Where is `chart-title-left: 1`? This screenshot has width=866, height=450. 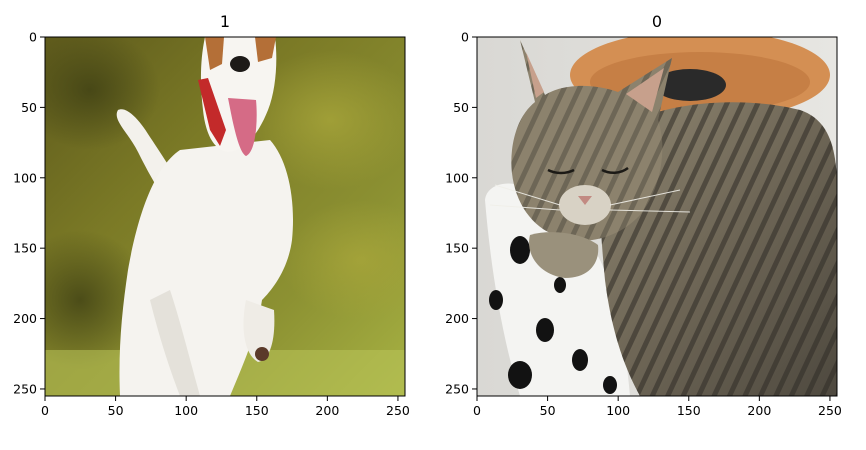 chart-title-left: 1 is located at coordinates (225, 21).